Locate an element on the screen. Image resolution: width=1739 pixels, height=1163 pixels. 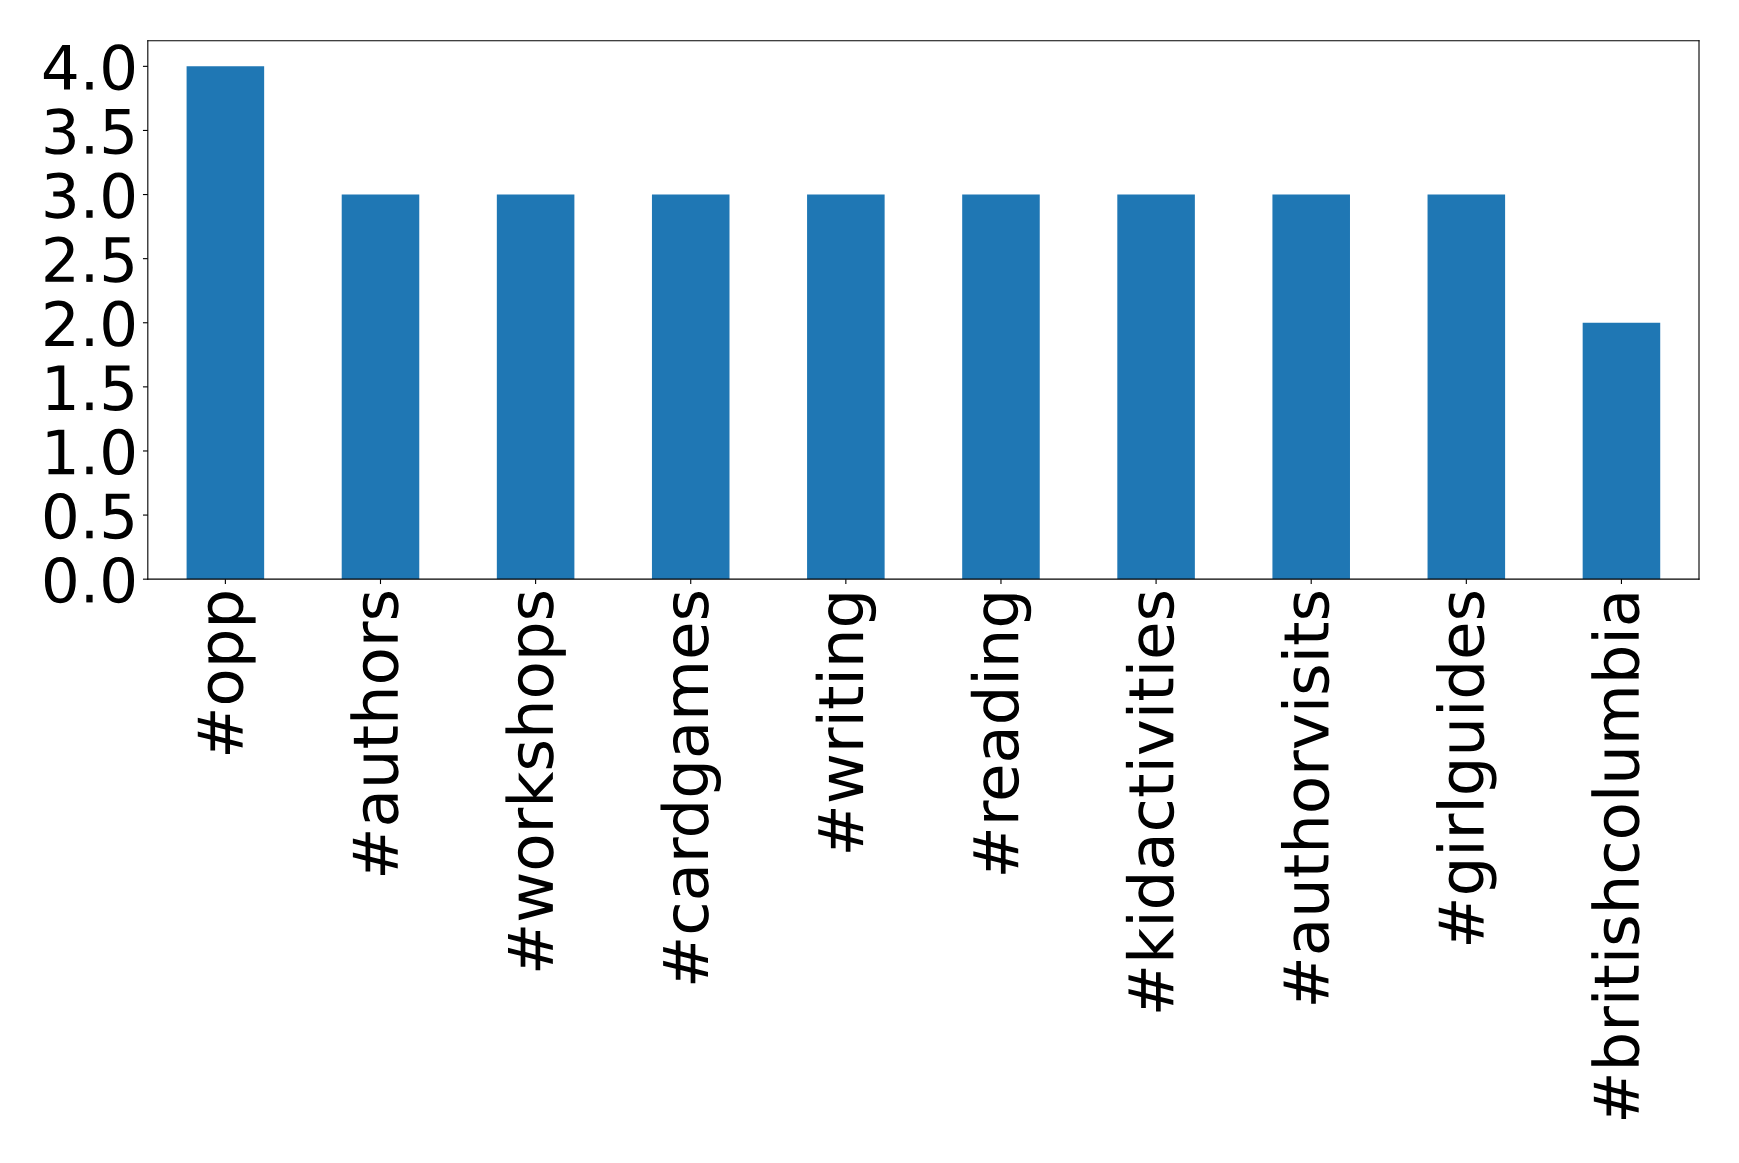
y-tick-label: 0.0 is located at coordinates (89, 580).